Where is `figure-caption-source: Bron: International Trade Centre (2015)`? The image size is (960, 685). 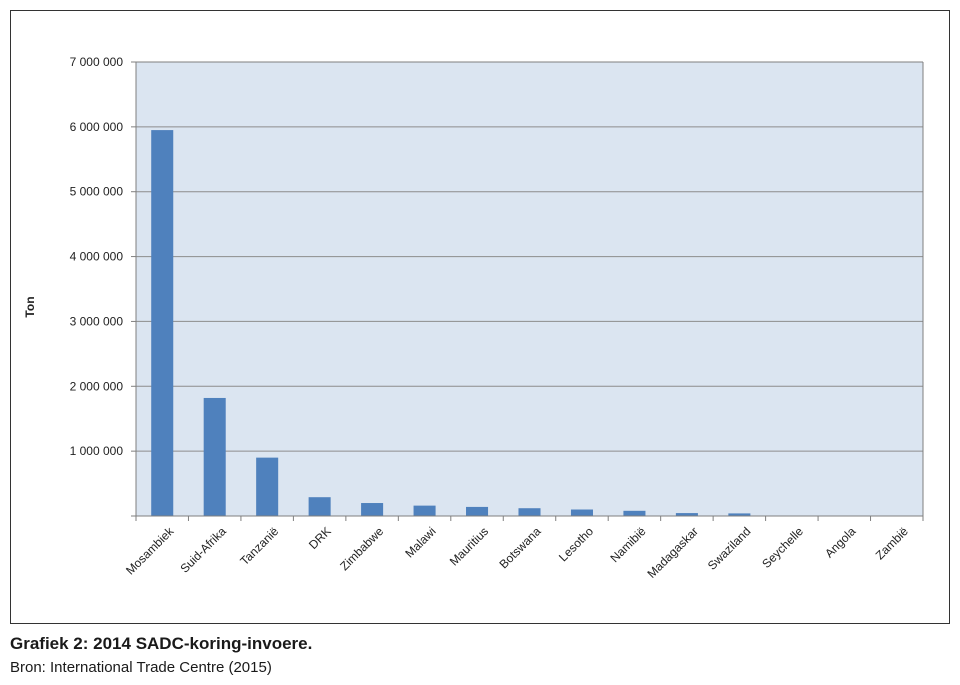 figure-caption-source: Bron: International Trade Centre (2015) is located at coordinates (141, 667).